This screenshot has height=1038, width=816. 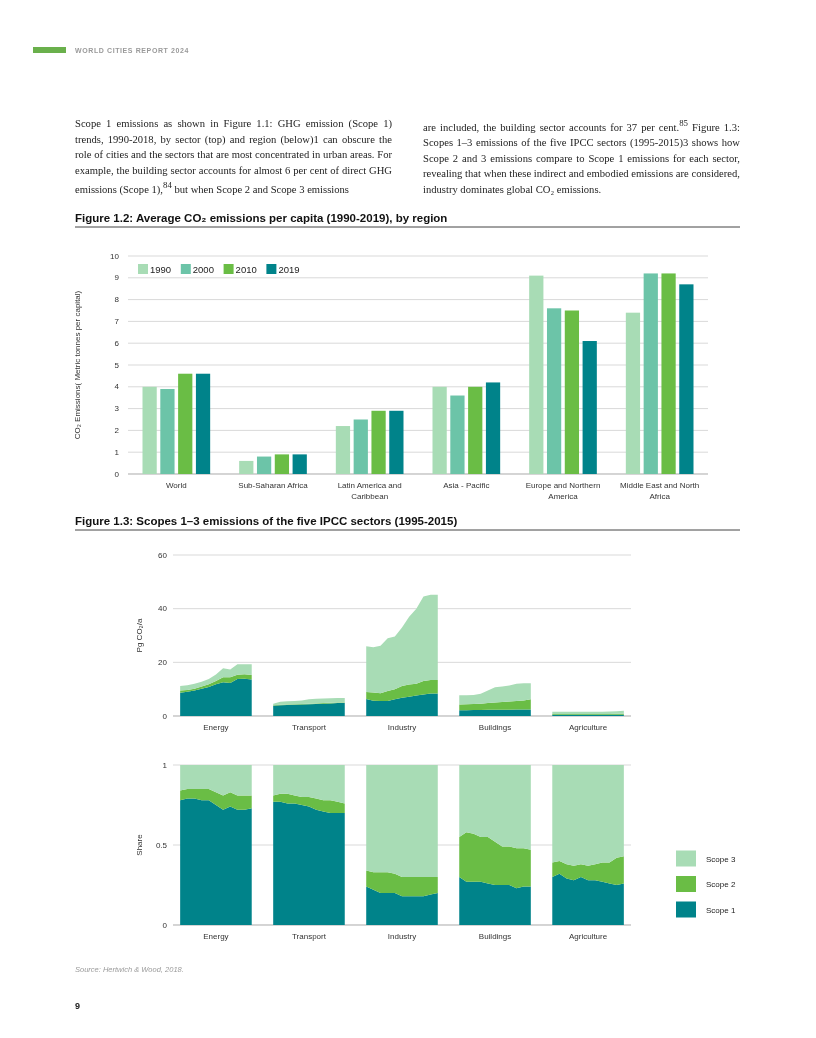 What do you see at coordinates (266, 521) in the screenshot?
I see `chart-title: Figure 1.3: Scopes 1–3 emissions of the five IPCC sectors (1995-2015)` at bounding box center [266, 521].